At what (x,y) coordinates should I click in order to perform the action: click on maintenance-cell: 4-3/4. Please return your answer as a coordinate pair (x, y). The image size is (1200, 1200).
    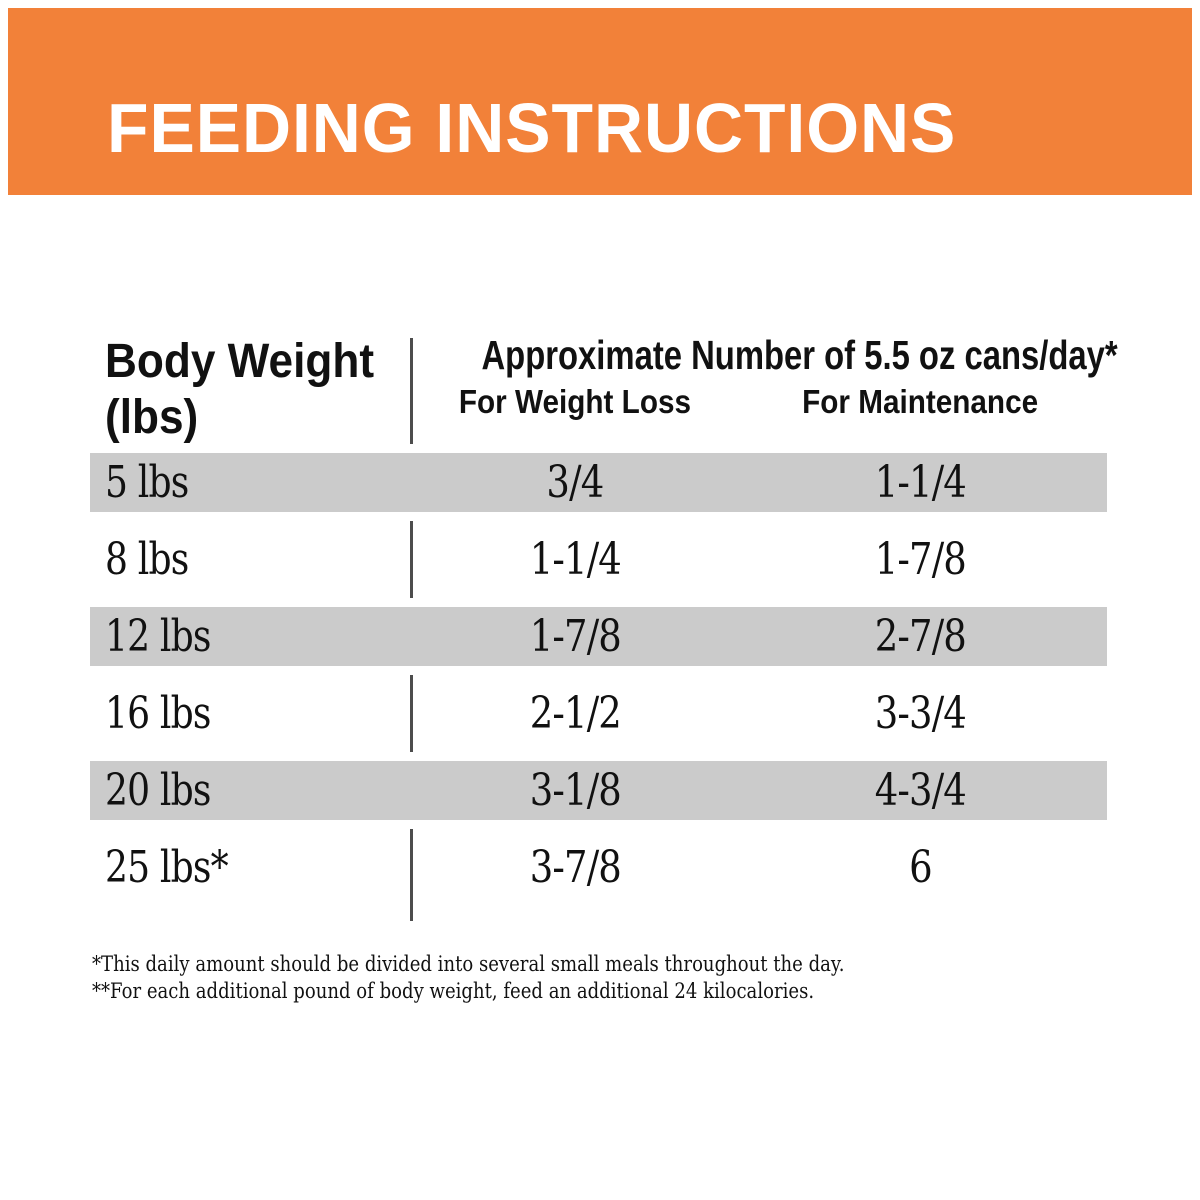
    Looking at the image, I should click on (920, 790).